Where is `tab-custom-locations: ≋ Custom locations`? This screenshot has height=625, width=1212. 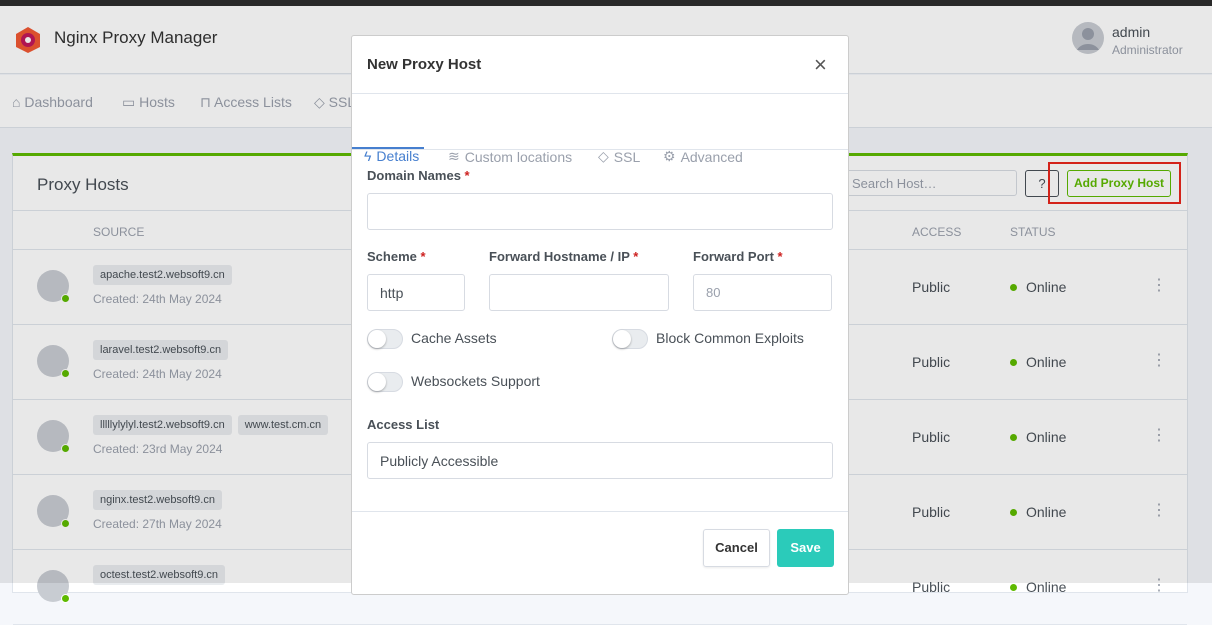
tab-custom-locations: ≋ Custom locations is located at coordinates (510, 156).